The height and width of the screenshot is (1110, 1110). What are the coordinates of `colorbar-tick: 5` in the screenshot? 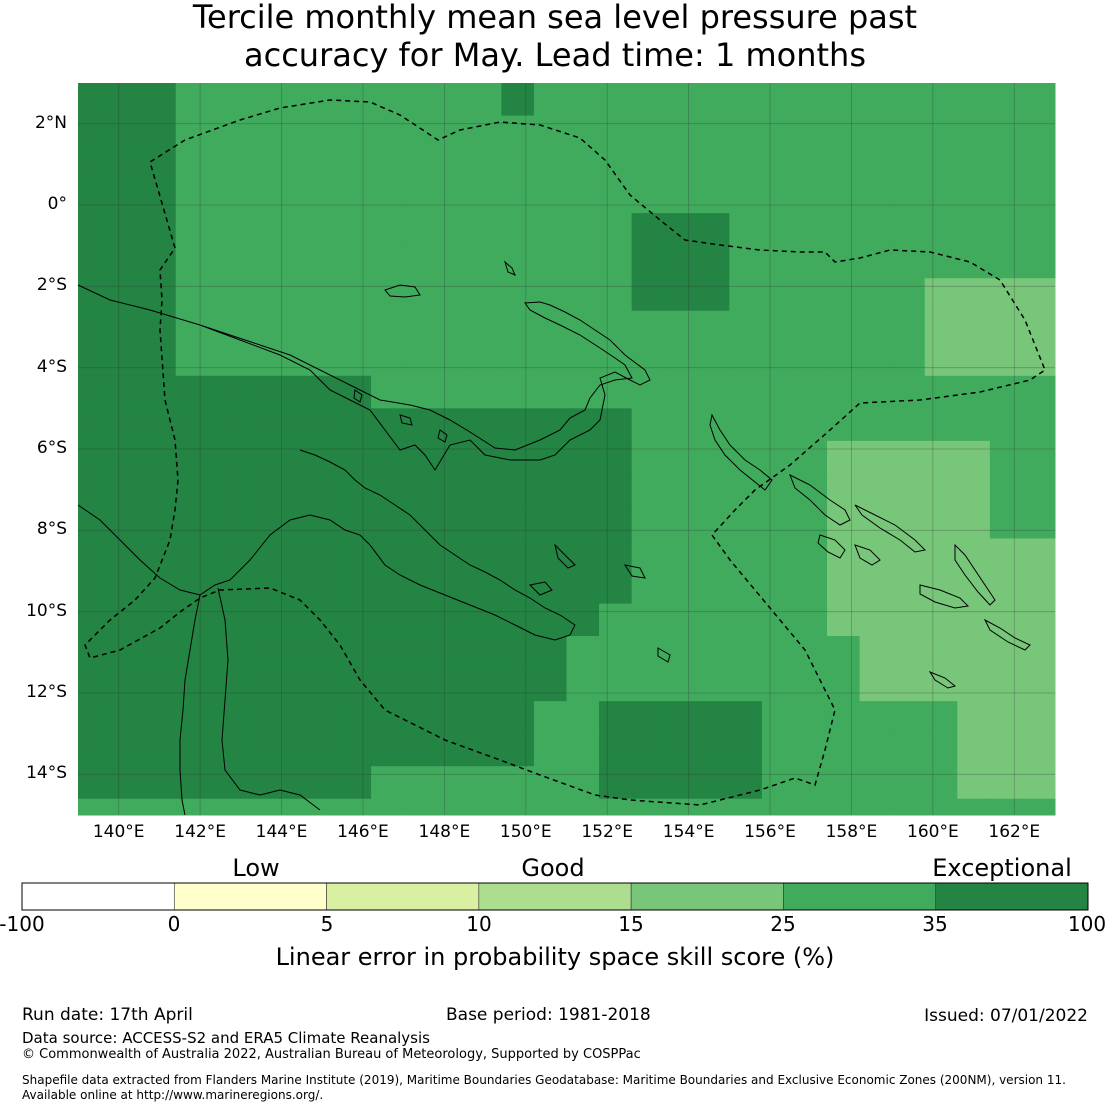 It's located at (327, 924).